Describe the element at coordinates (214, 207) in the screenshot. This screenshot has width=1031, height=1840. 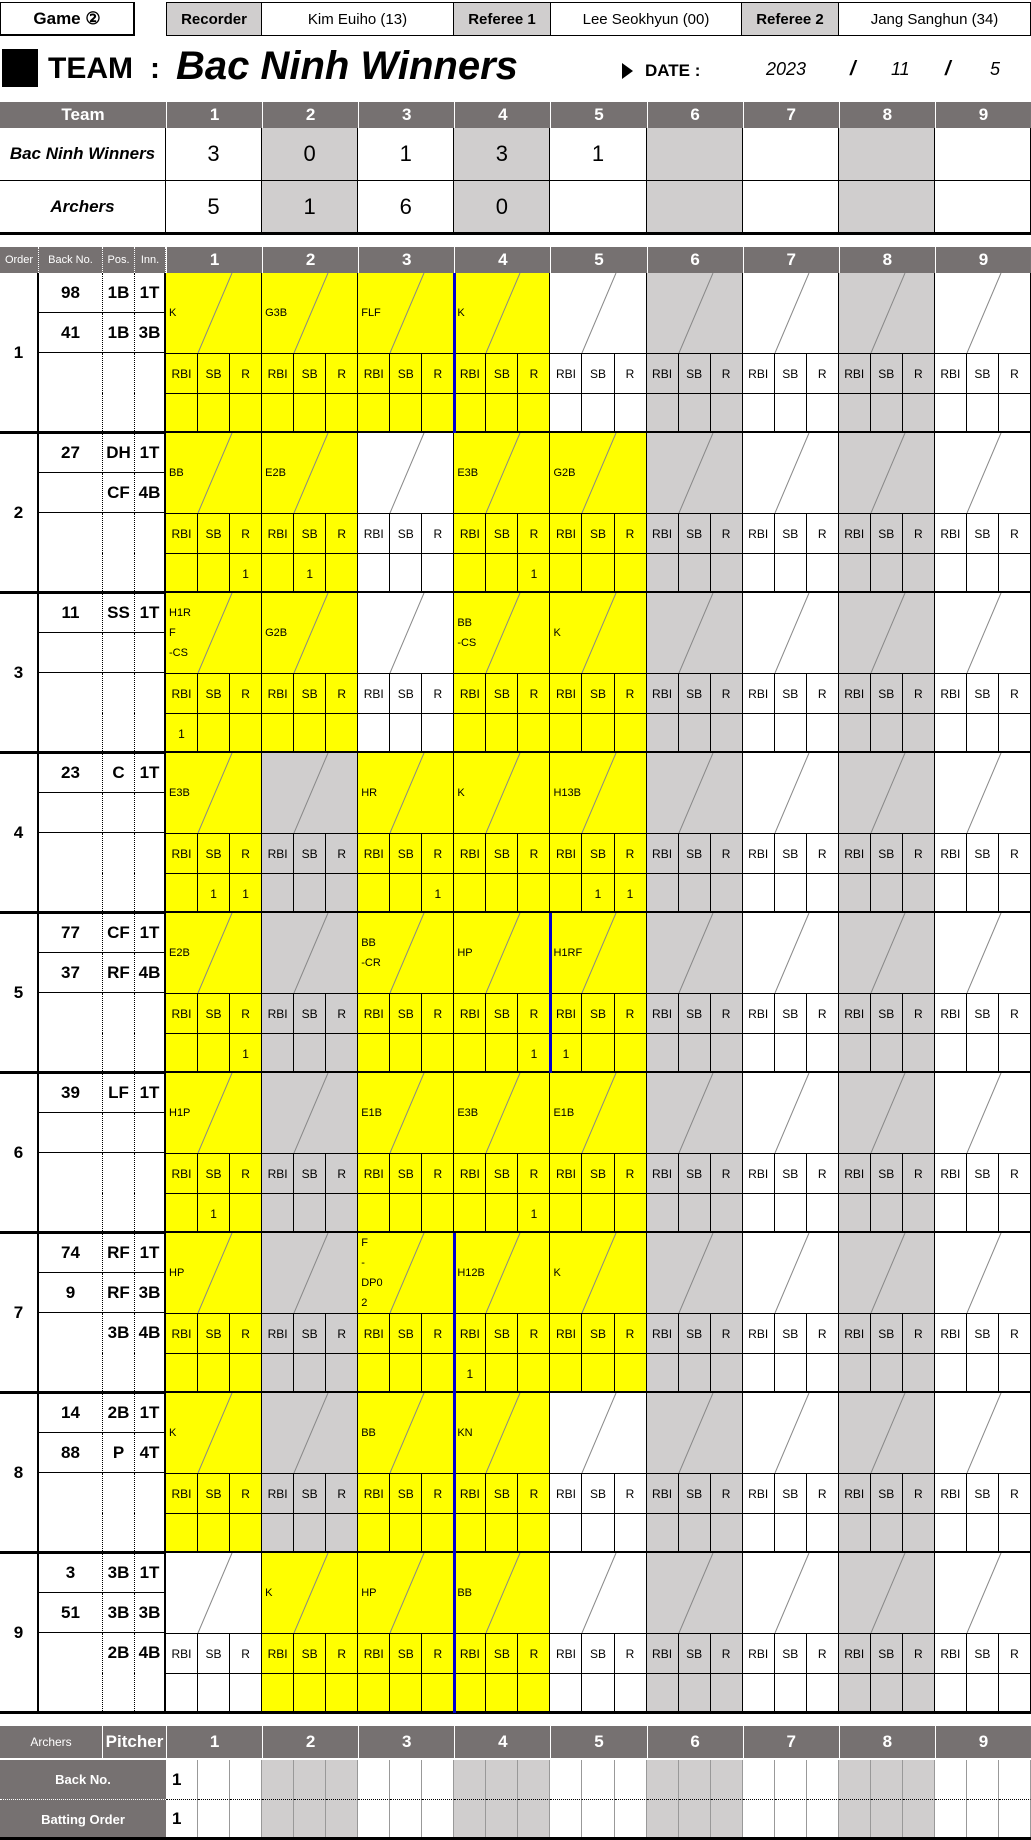
I see `linescore-score: 5` at that location.